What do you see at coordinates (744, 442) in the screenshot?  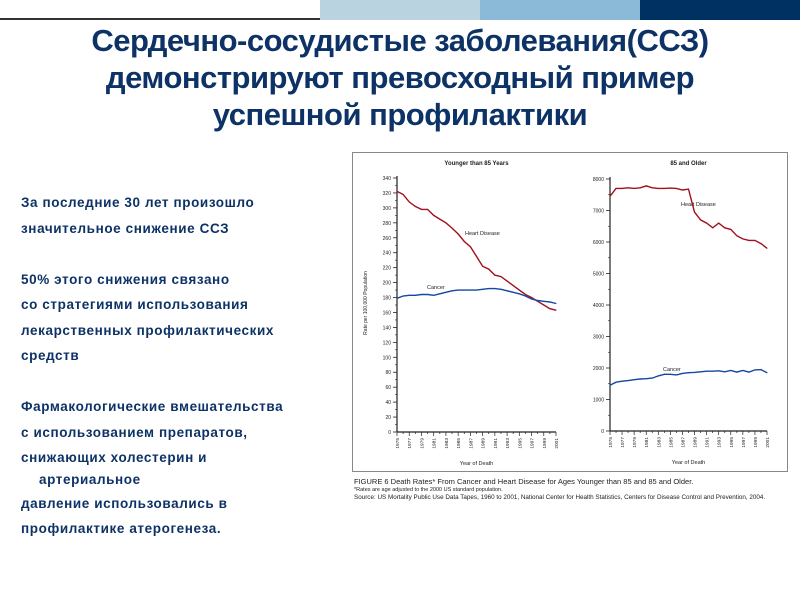 I see `x-tick-label: 1997` at bounding box center [744, 442].